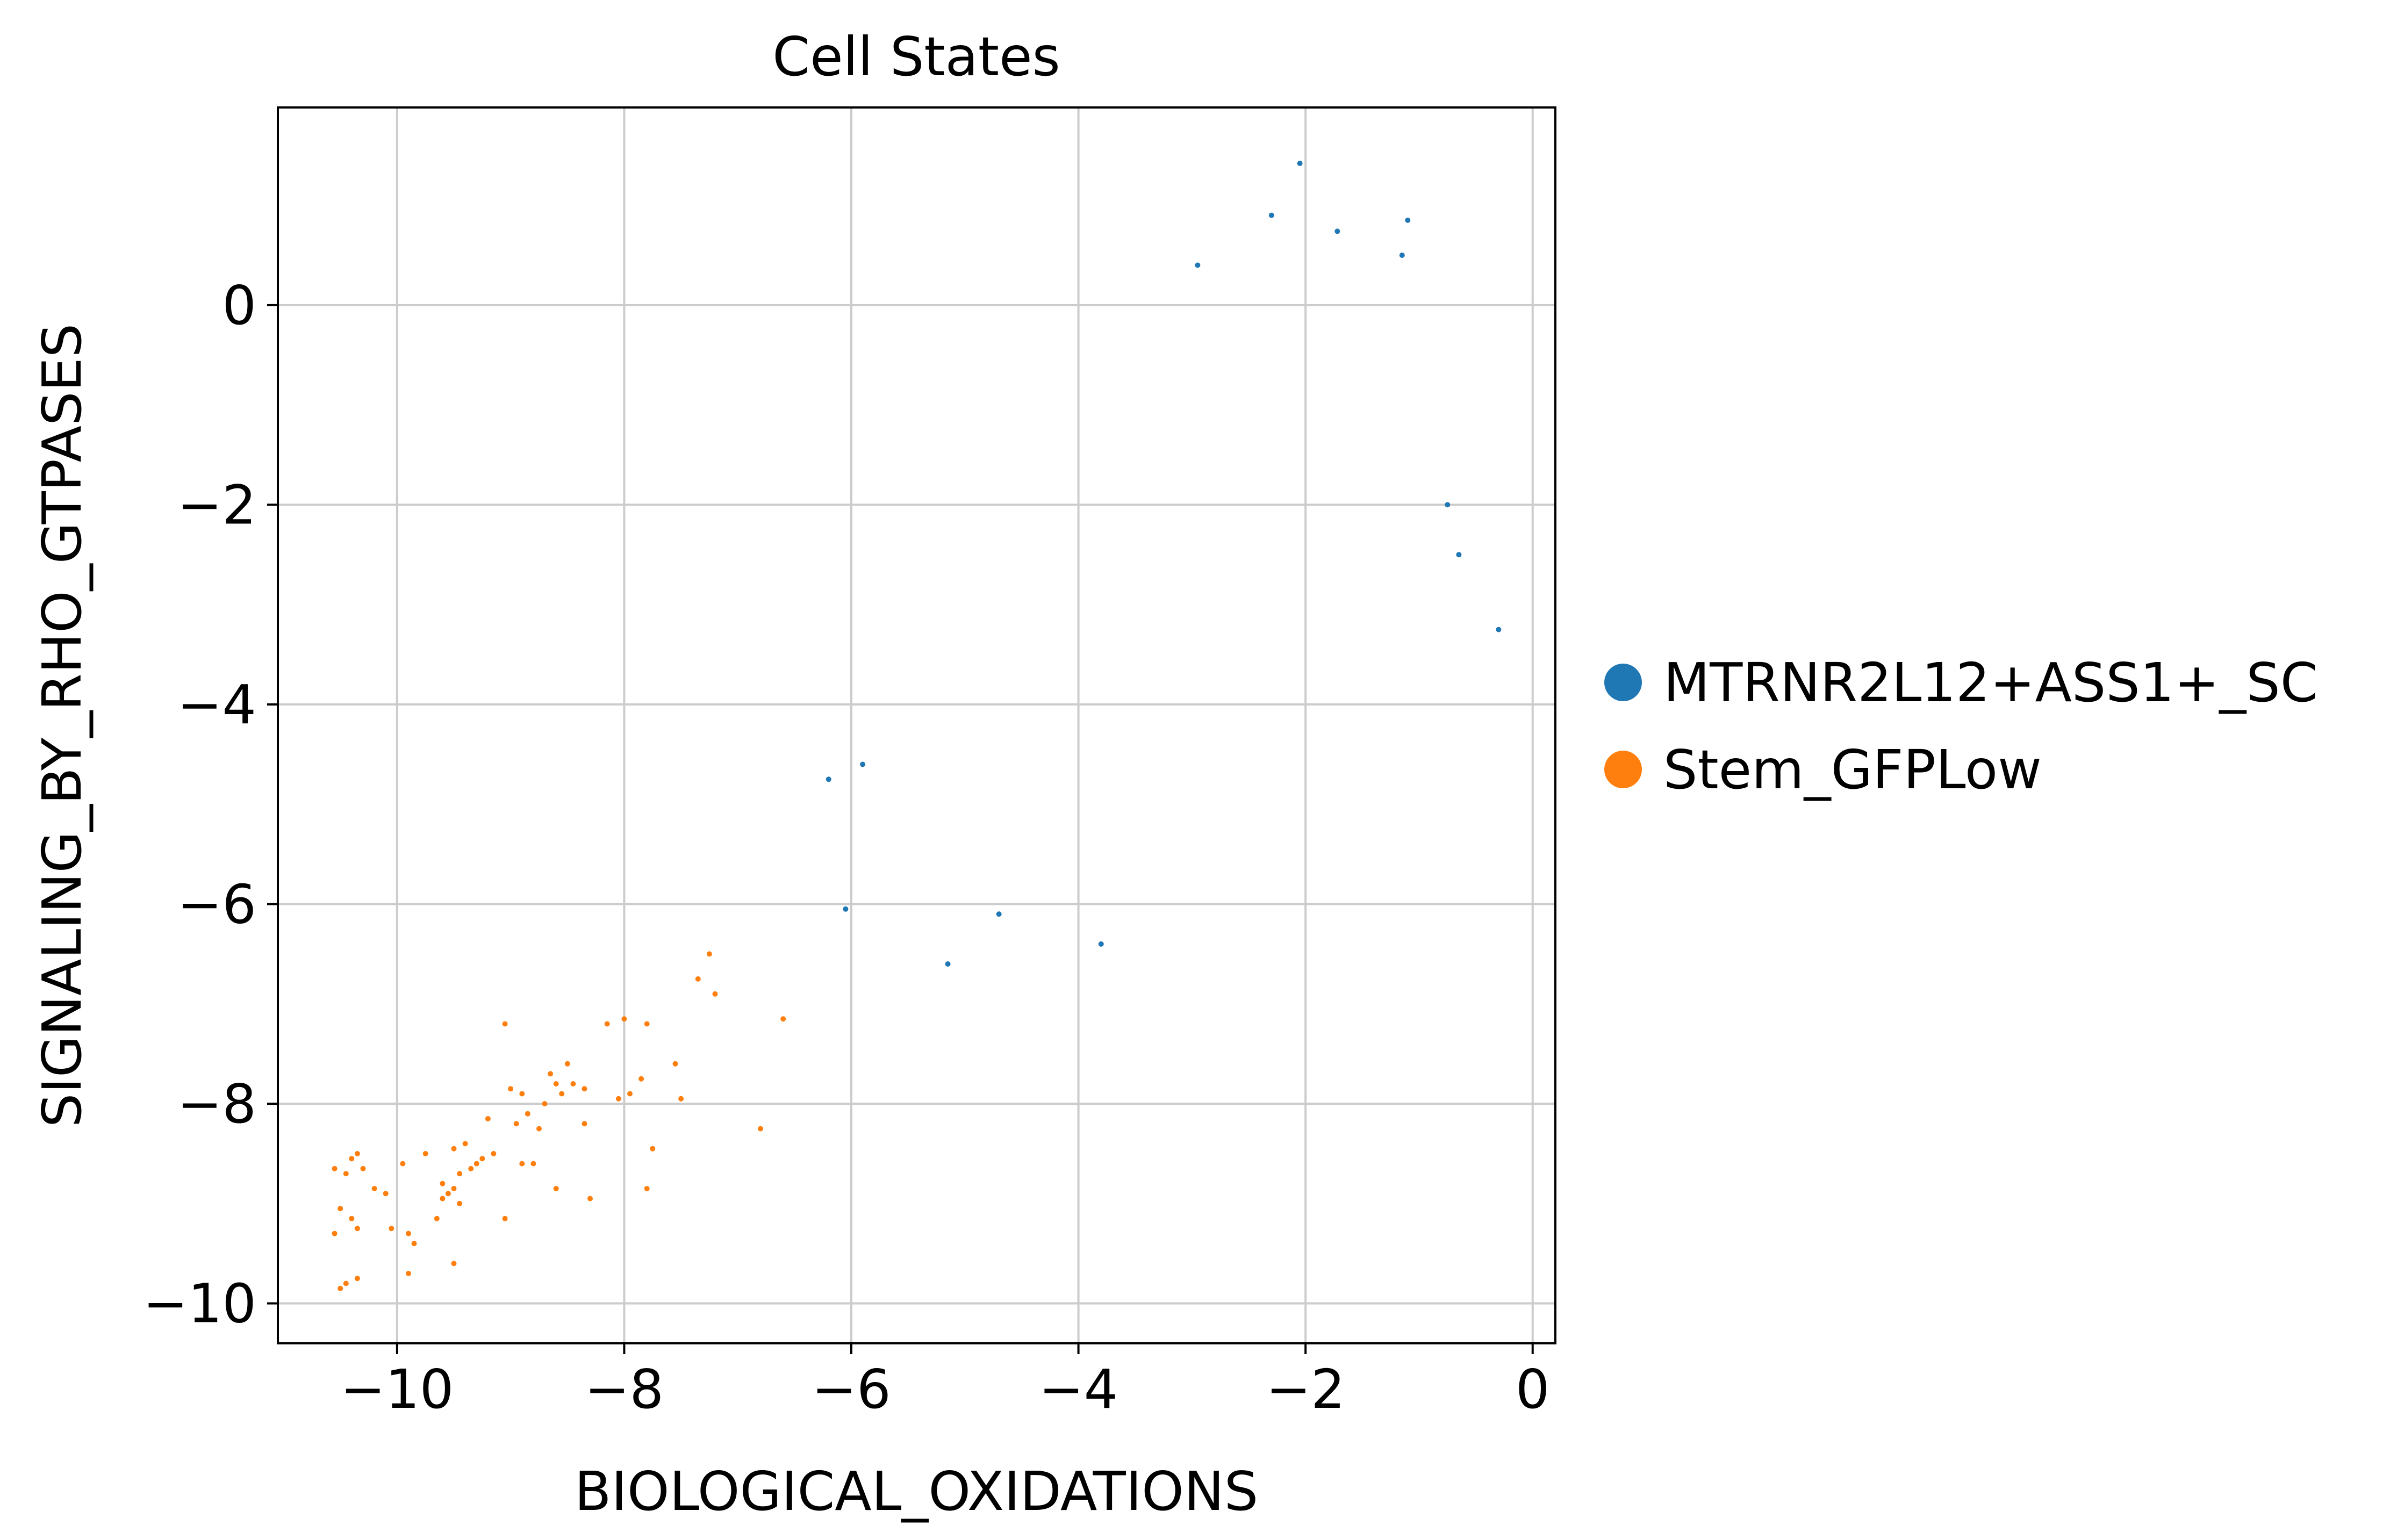 The image size is (2397, 1540). Describe the element at coordinates (210, 805) in the screenshot. I see `y-axis-ticks: 0 −2 −4 −6 −8 −10` at that location.